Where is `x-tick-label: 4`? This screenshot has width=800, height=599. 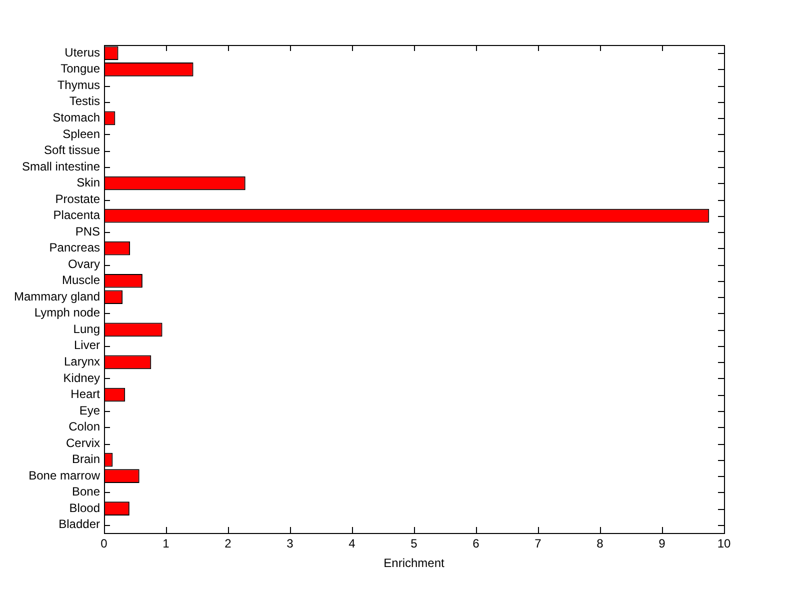
x-tick-label: 4 is located at coordinates (352, 543).